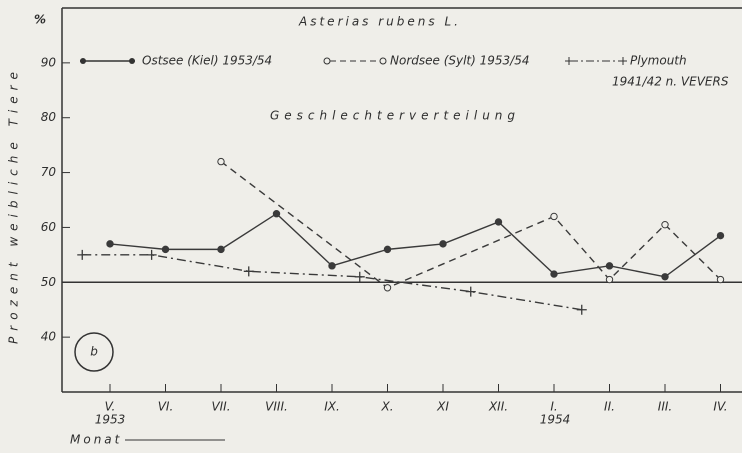 This screenshot has width=742, height=453. I want to click on x-tick-label: XII., so click(498, 407).